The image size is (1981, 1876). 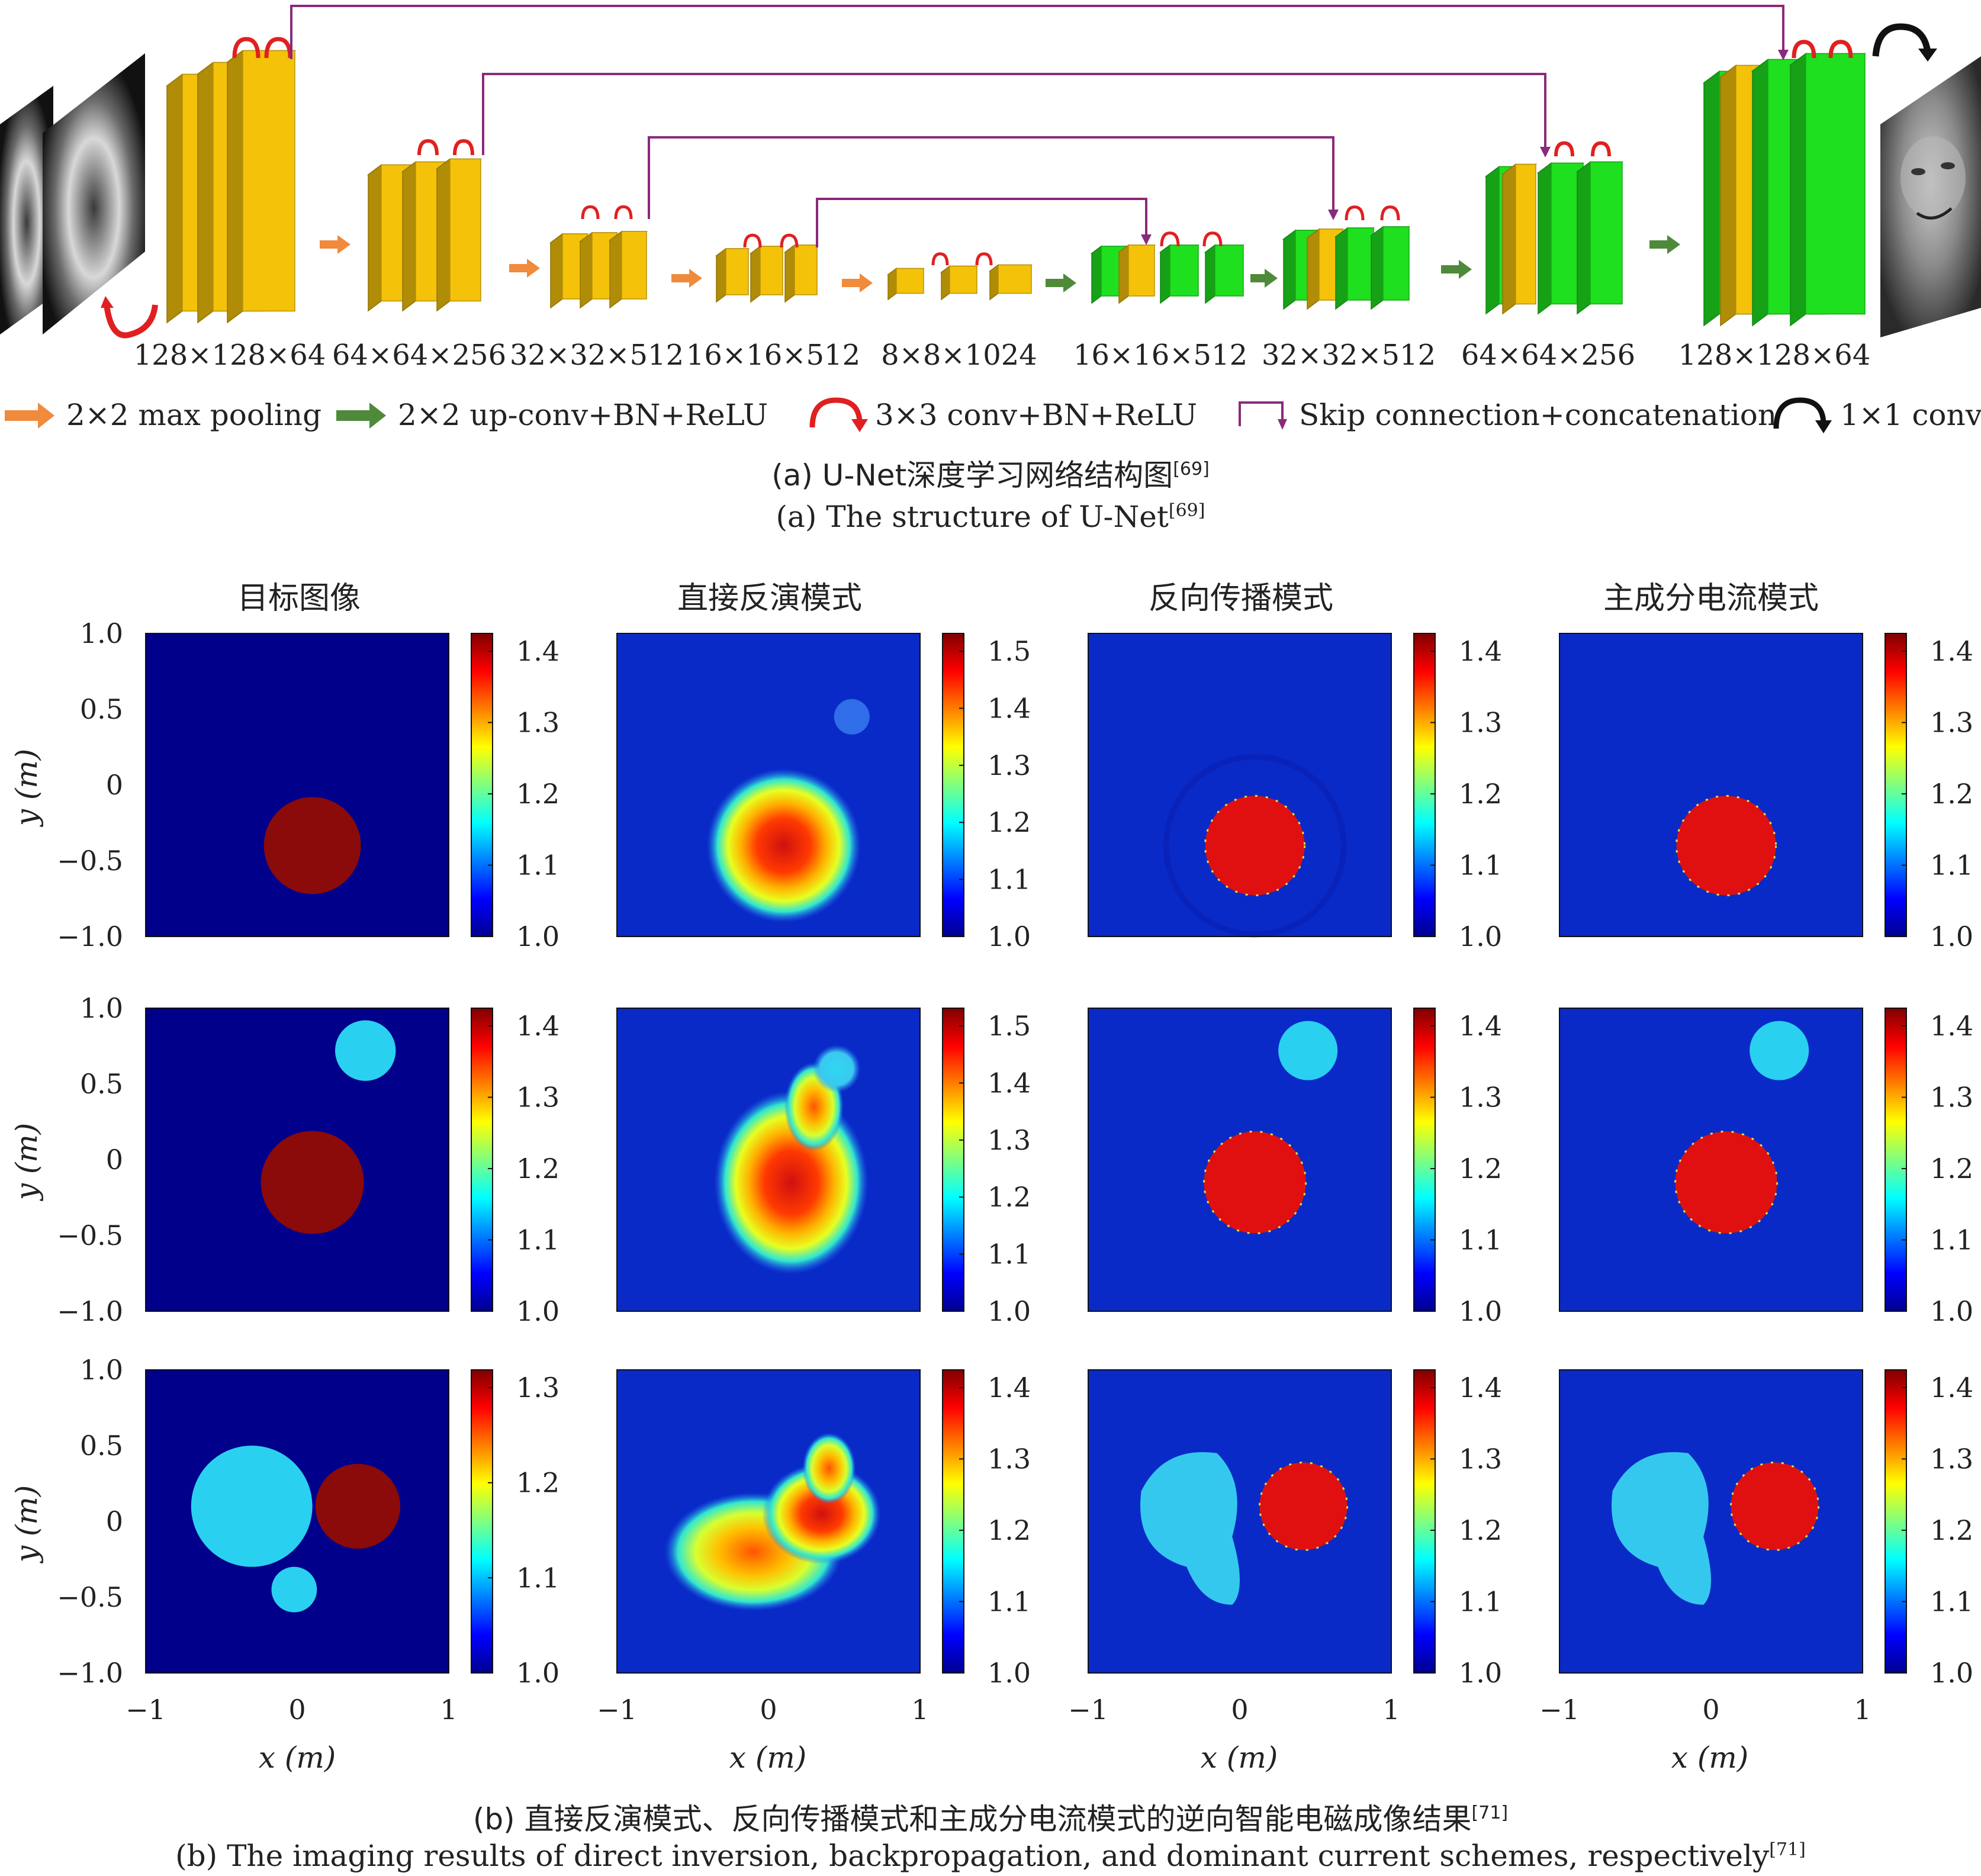 I want to click on y-tick-label: 0.5, so click(x=101, y=1084).